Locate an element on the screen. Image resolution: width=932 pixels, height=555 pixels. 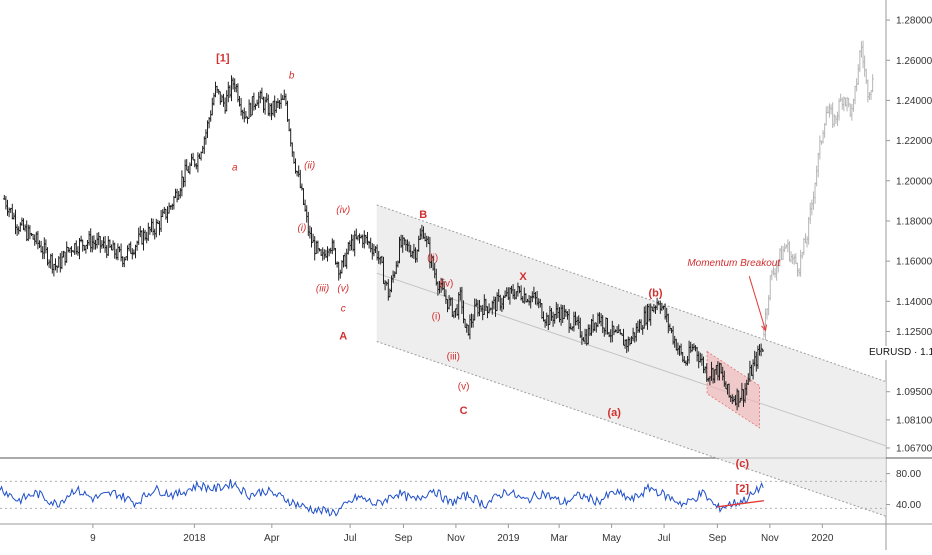
time-tick-label: 2019 is located at coordinates (508, 538).